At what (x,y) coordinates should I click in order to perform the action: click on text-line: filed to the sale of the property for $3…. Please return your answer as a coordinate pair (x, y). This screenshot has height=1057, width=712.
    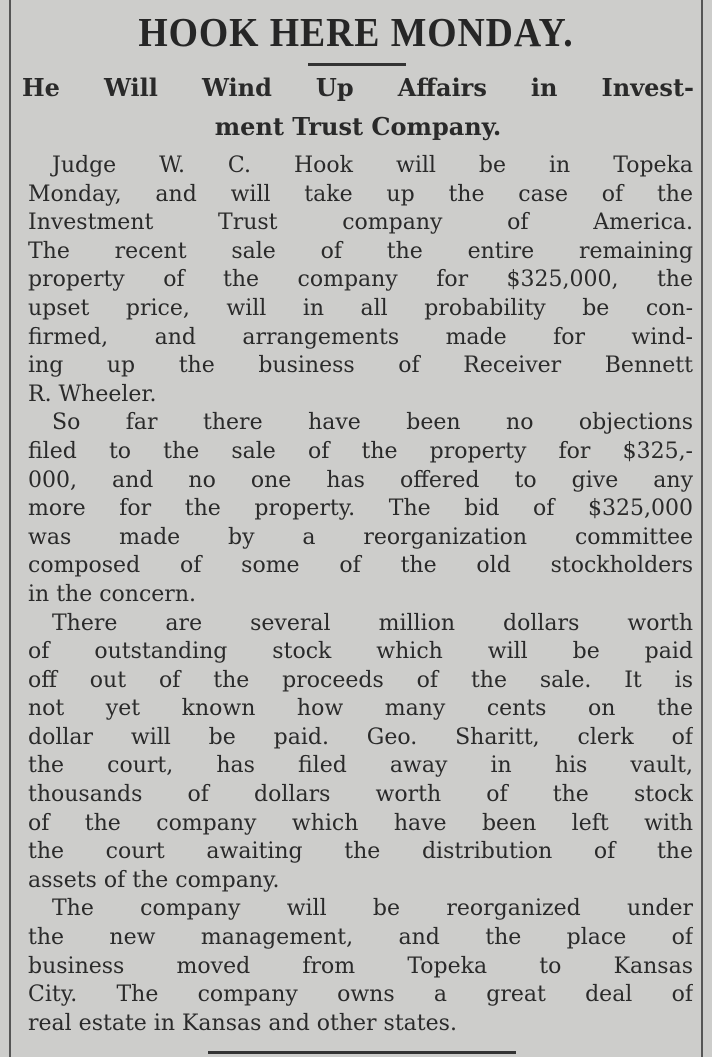
    Looking at the image, I should click on (360, 451).